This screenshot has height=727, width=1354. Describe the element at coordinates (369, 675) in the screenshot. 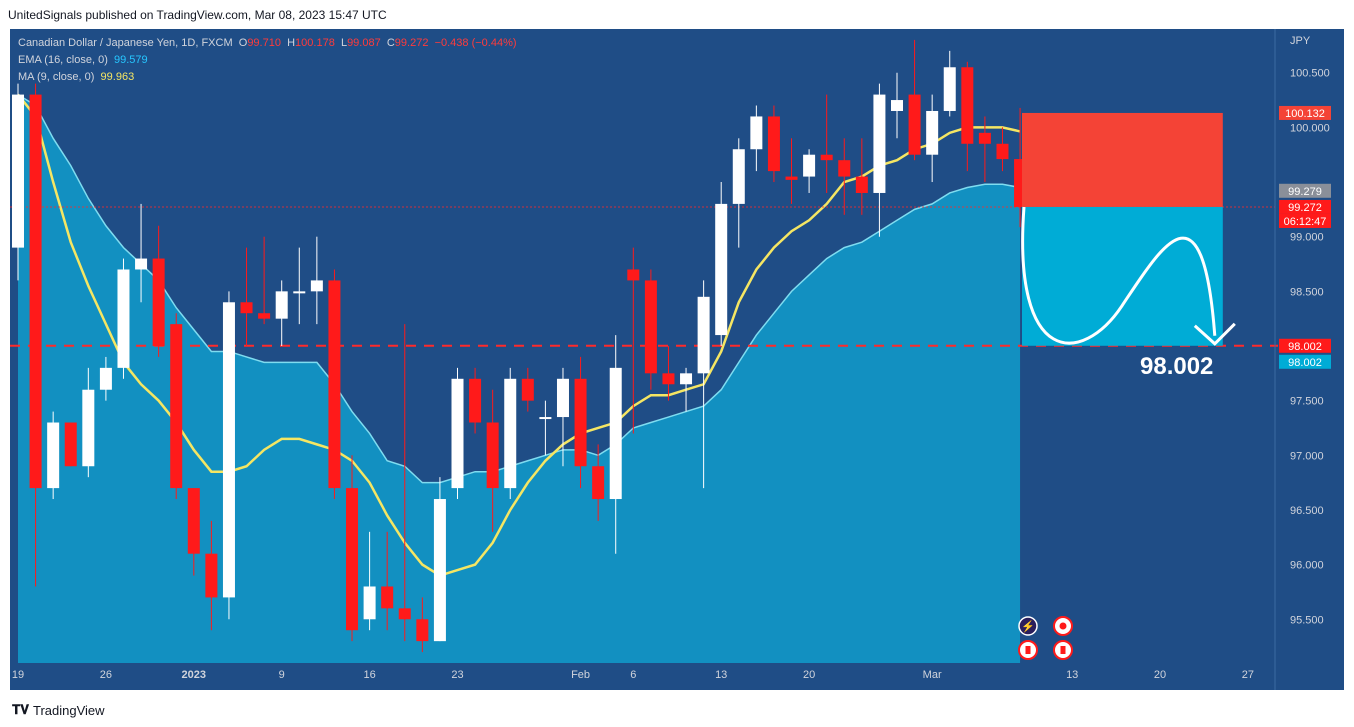

I see `x-tick-label: 16` at that location.